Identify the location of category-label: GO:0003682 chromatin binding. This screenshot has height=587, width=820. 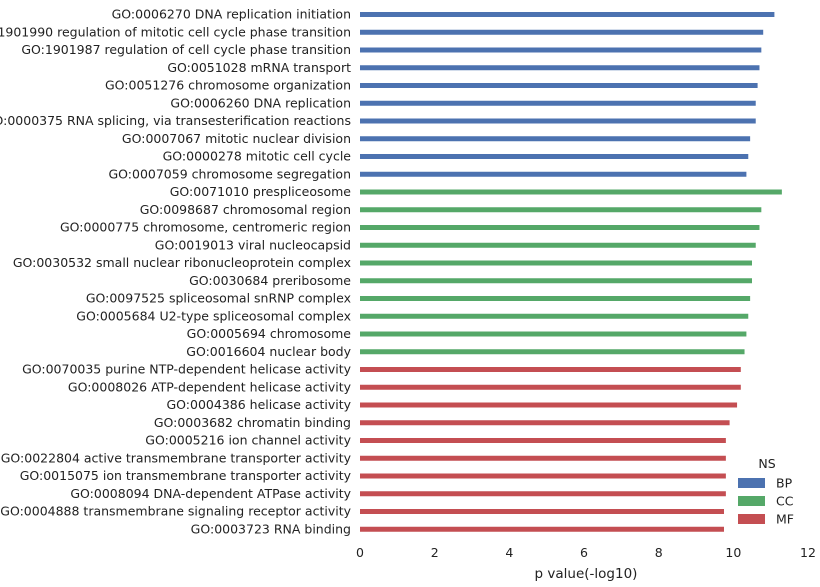
(252, 422).